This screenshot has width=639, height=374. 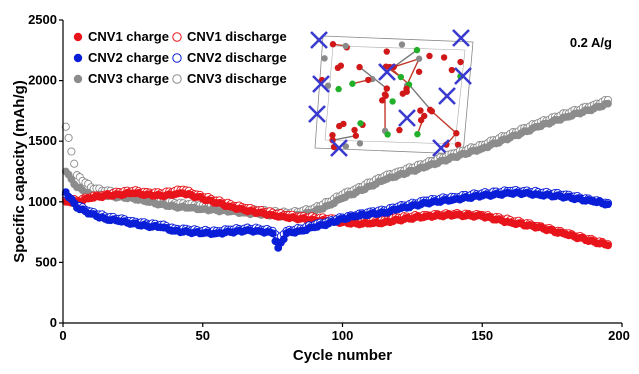 I want to click on legend-label: CNV1 discharge, so click(x=237, y=36).